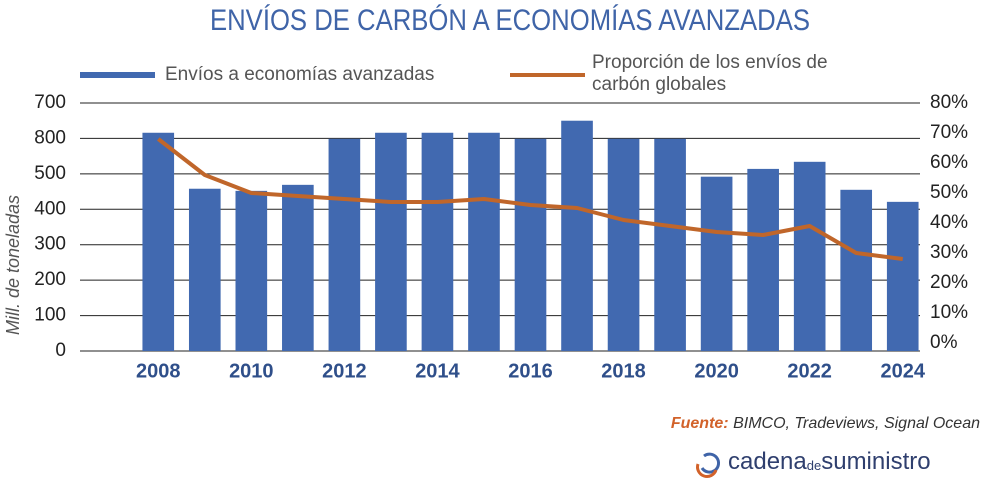 The image size is (1000, 500). What do you see at coordinates (50, 137) in the screenshot?
I see `y-tick-label: 800` at bounding box center [50, 137].